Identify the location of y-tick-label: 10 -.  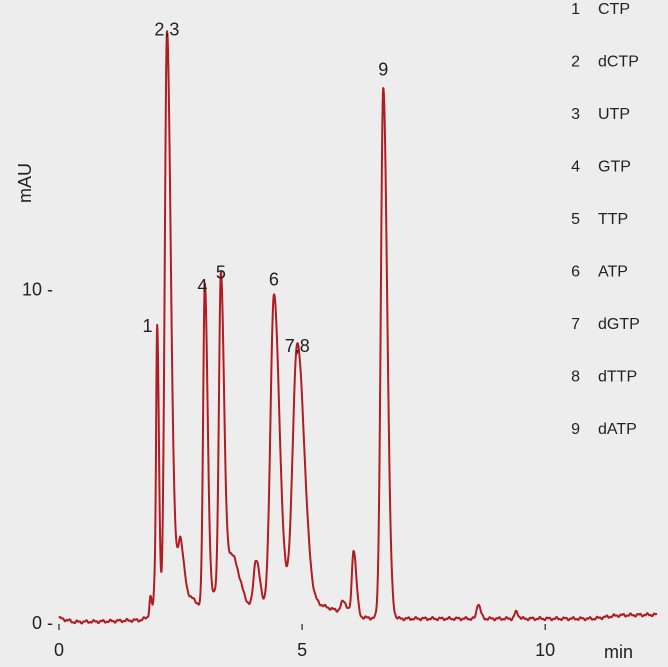
(37, 290).